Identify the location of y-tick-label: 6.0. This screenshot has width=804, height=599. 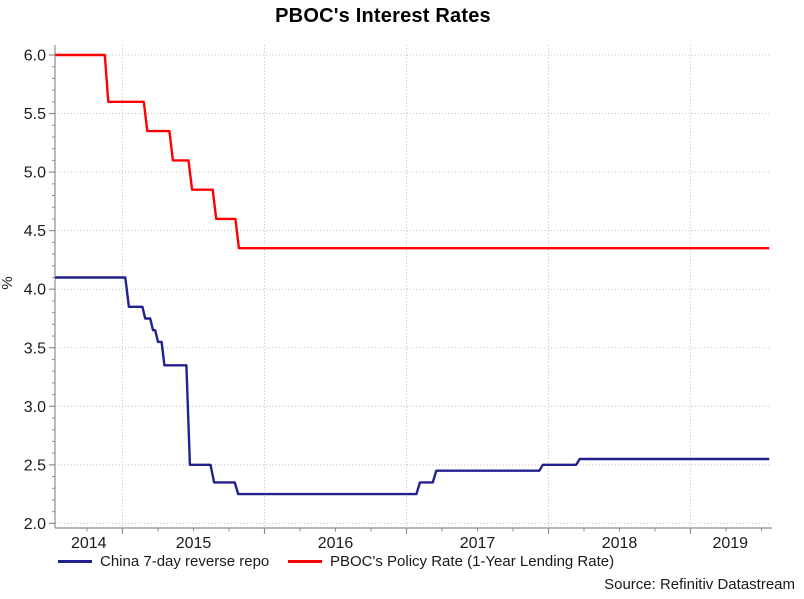
(35, 56).